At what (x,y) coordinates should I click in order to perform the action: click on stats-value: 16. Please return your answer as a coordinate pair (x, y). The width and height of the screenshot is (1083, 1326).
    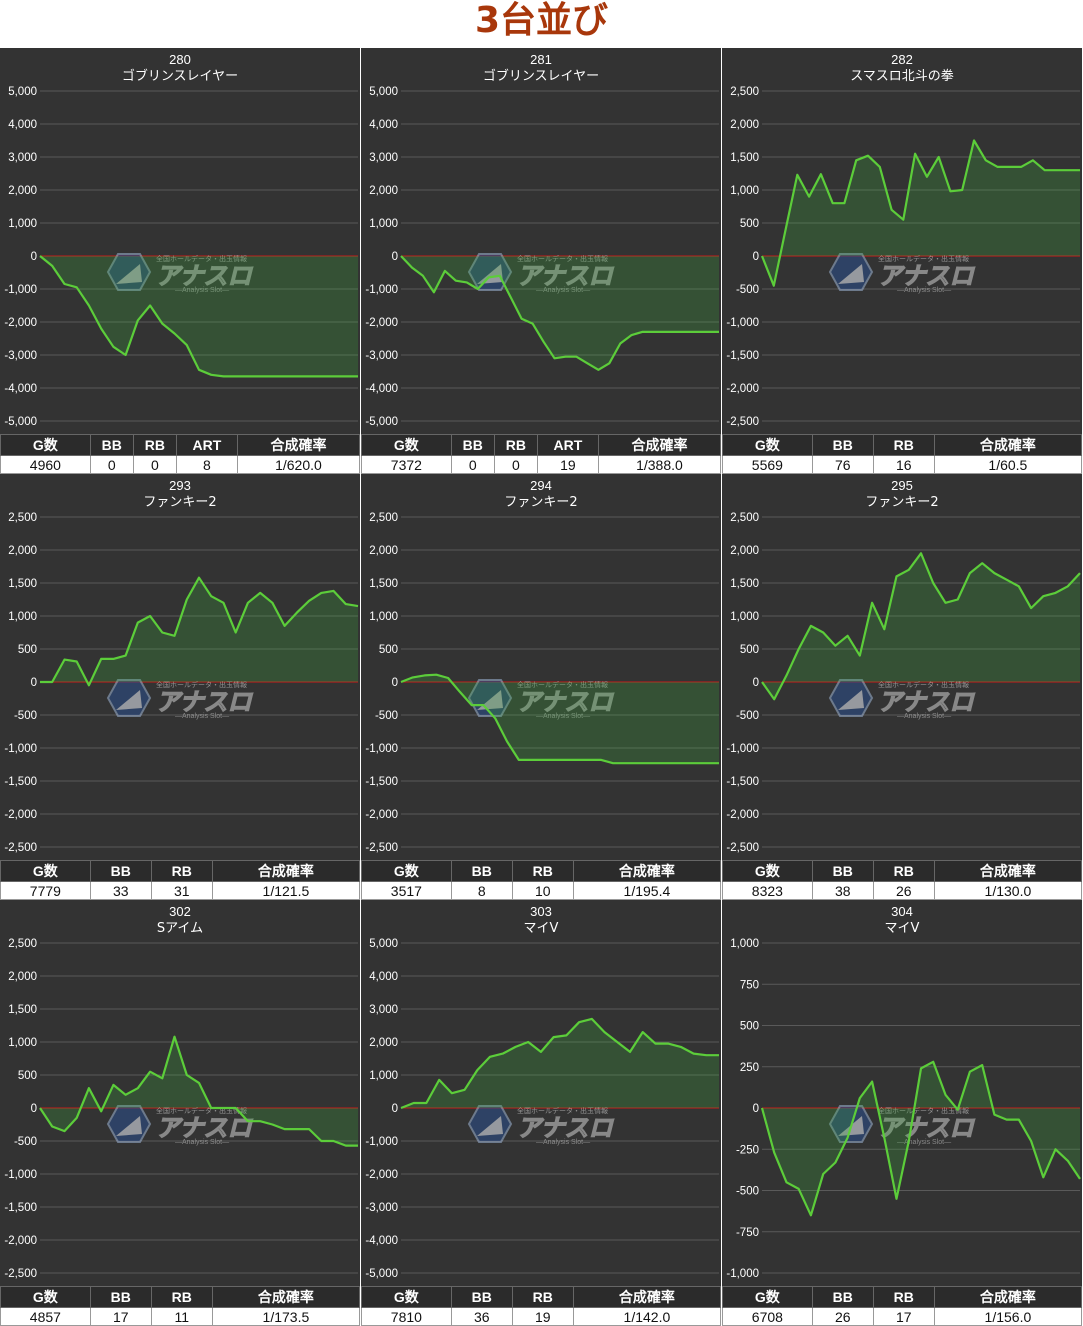
    Looking at the image, I should click on (903, 464).